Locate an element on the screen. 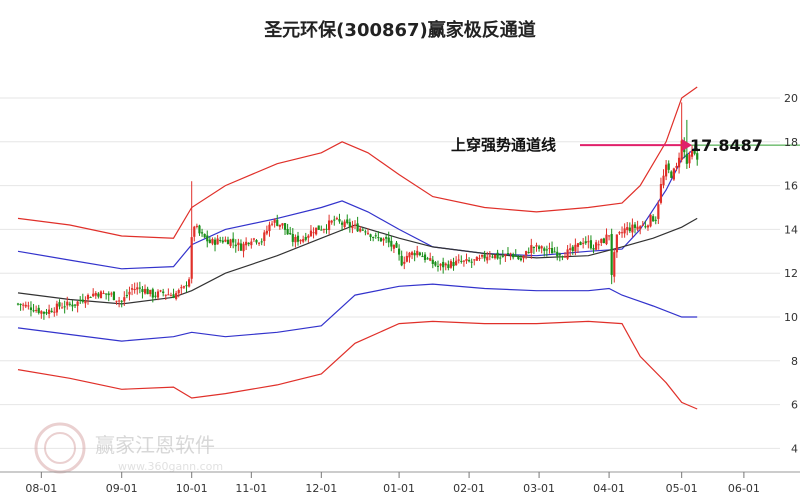 The height and width of the screenshot is (500, 800). y-tick-label: 18 is located at coordinates (791, 142).